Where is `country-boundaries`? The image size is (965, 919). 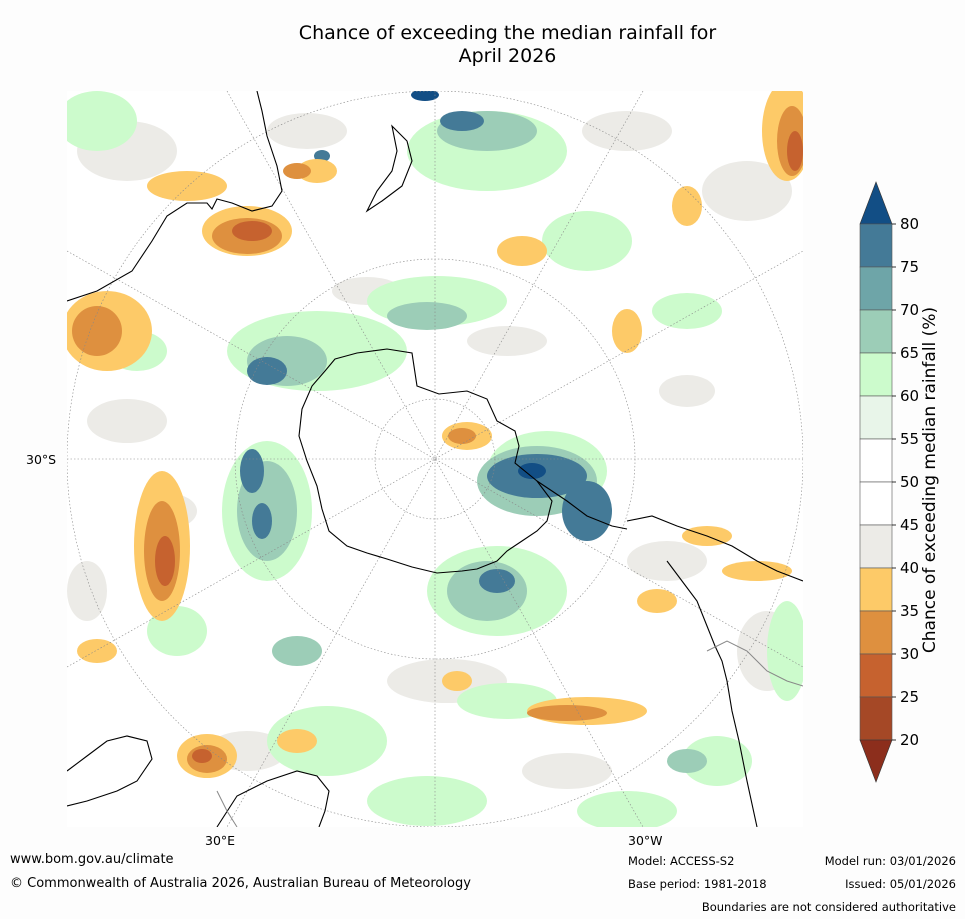
country-boundaries is located at coordinates (509, 733).